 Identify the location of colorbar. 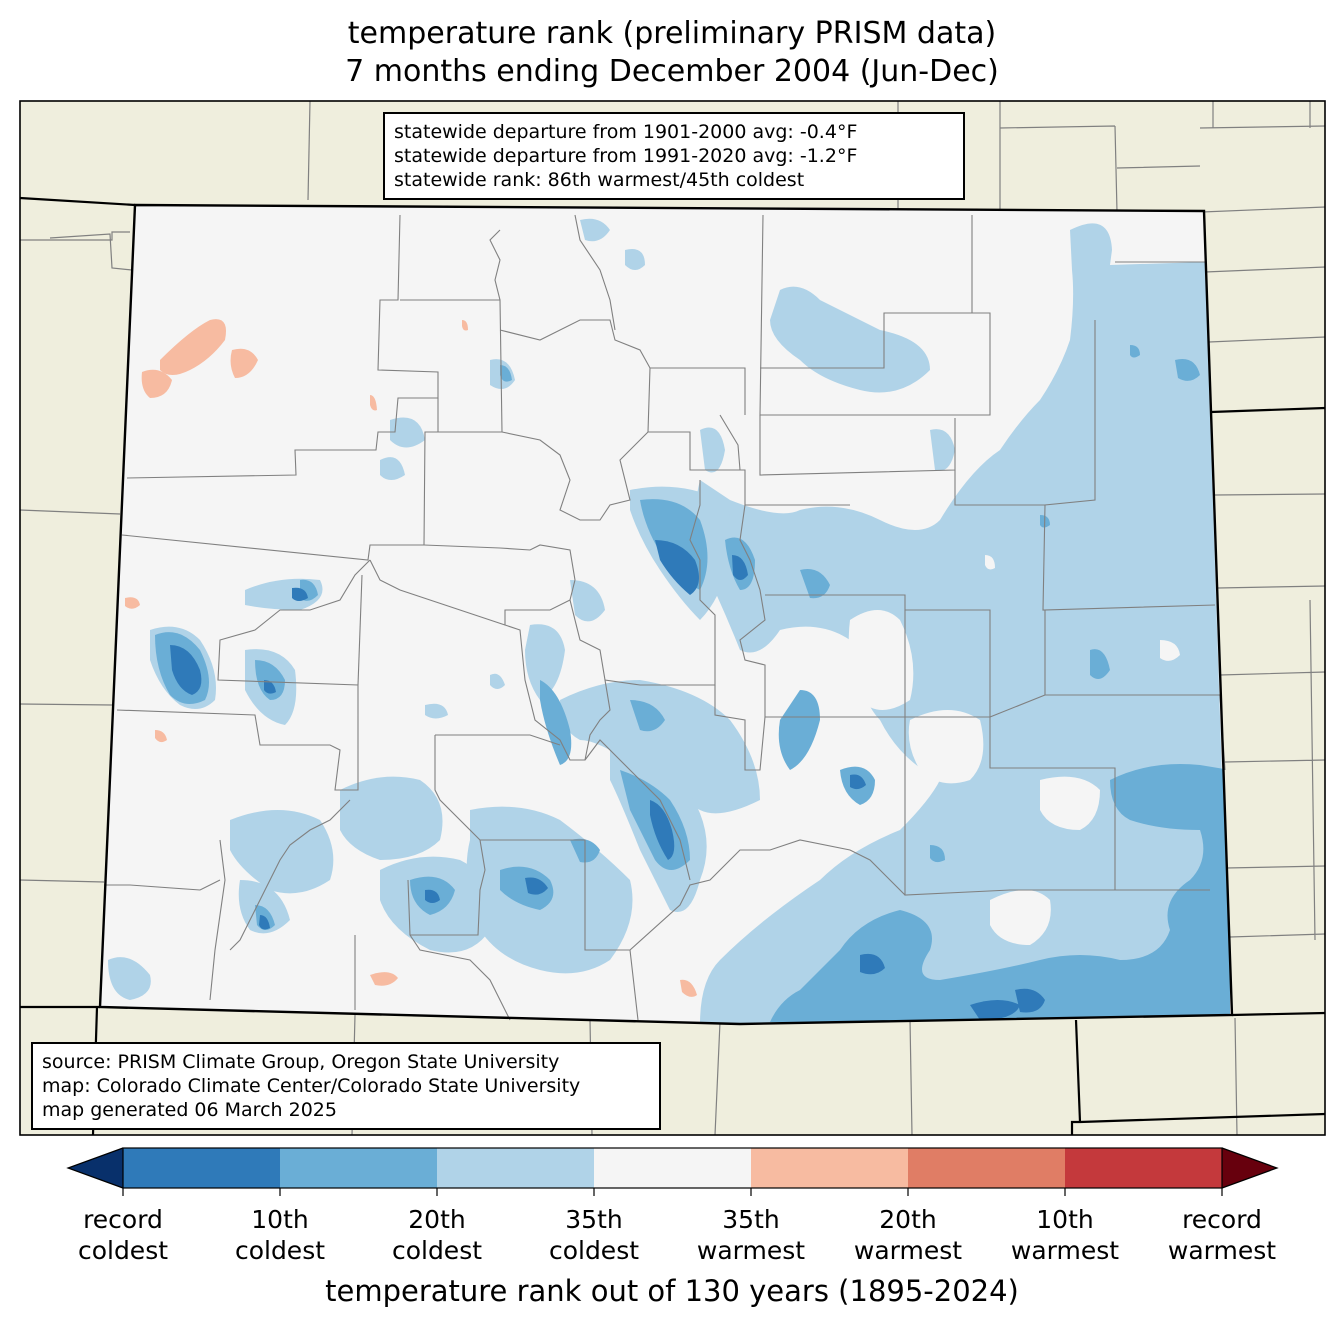
(672, 1171).